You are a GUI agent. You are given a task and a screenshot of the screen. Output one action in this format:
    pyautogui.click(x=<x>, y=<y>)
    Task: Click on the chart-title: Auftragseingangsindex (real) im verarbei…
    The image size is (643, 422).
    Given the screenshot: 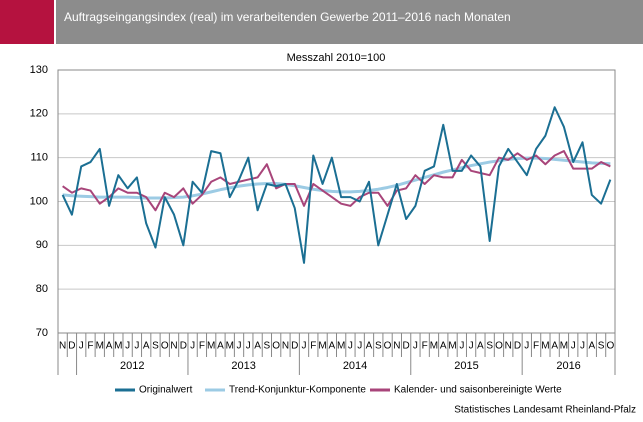 What is the action you would take?
    pyautogui.click(x=287, y=17)
    